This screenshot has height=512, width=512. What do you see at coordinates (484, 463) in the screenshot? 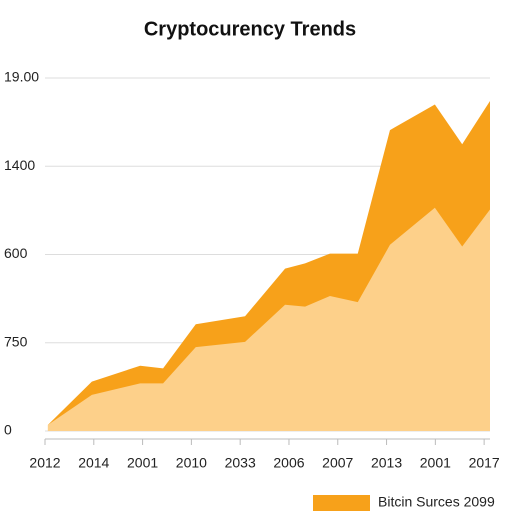
I see `x-tick-label: 2017` at bounding box center [484, 463].